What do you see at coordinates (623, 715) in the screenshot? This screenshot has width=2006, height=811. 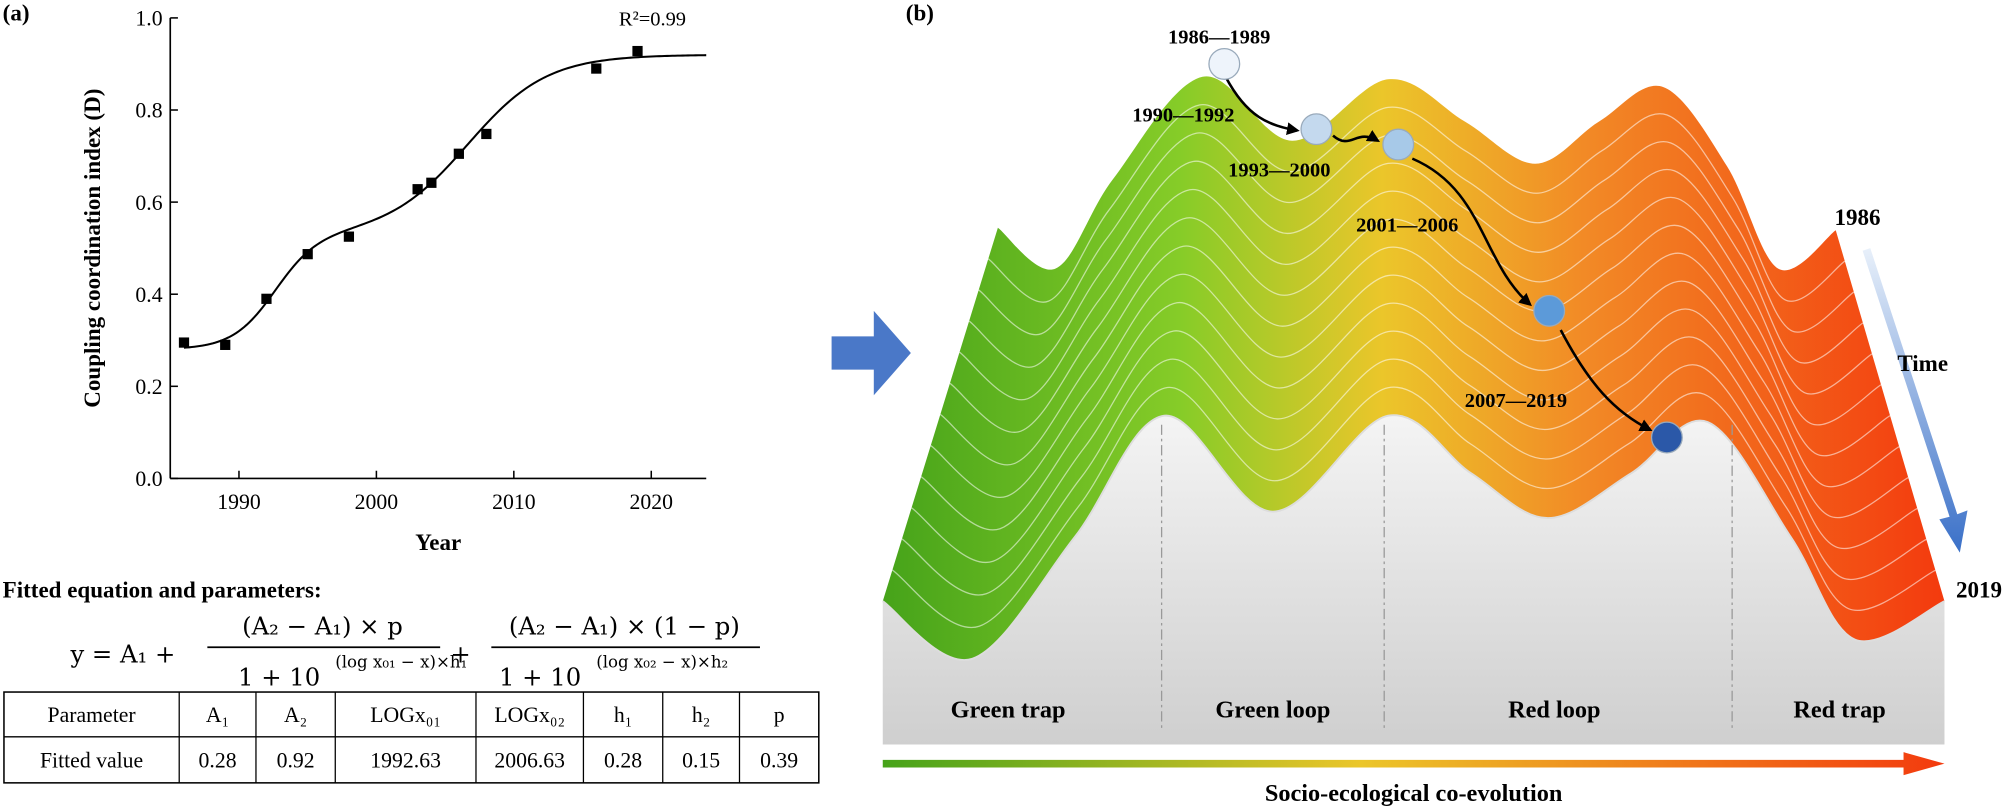 I see `table-header-cell: h₁` at bounding box center [623, 715].